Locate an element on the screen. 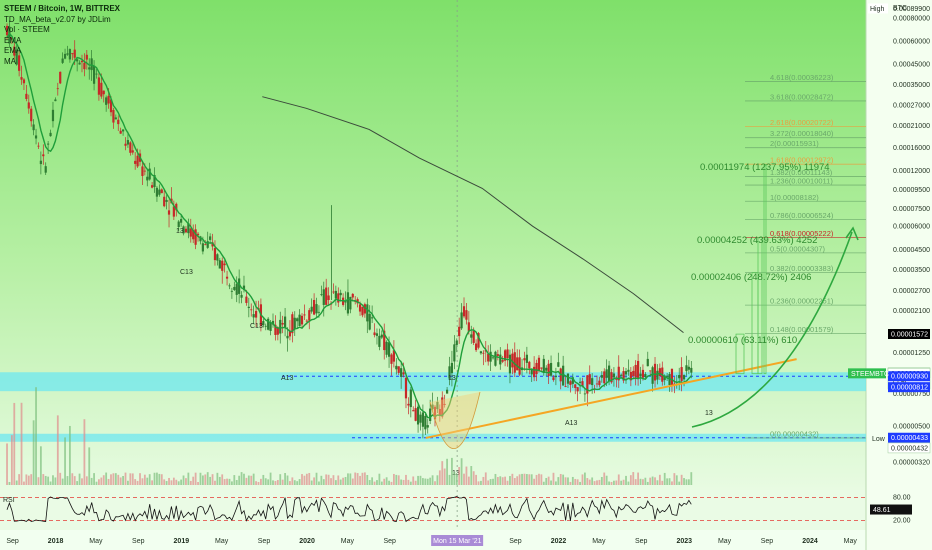 The height and width of the screenshot is (550, 932). measurement-label: 0.00004252 (439.63%) 4252 is located at coordinates (757, 240).